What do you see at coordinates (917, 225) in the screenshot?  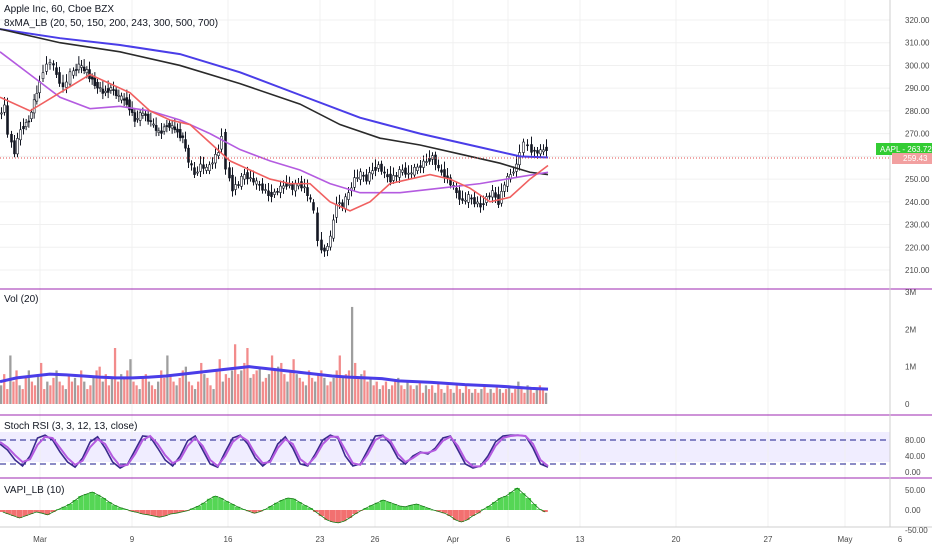 I see `price-tick-label: 230.00` at bounding box center [917, 225].